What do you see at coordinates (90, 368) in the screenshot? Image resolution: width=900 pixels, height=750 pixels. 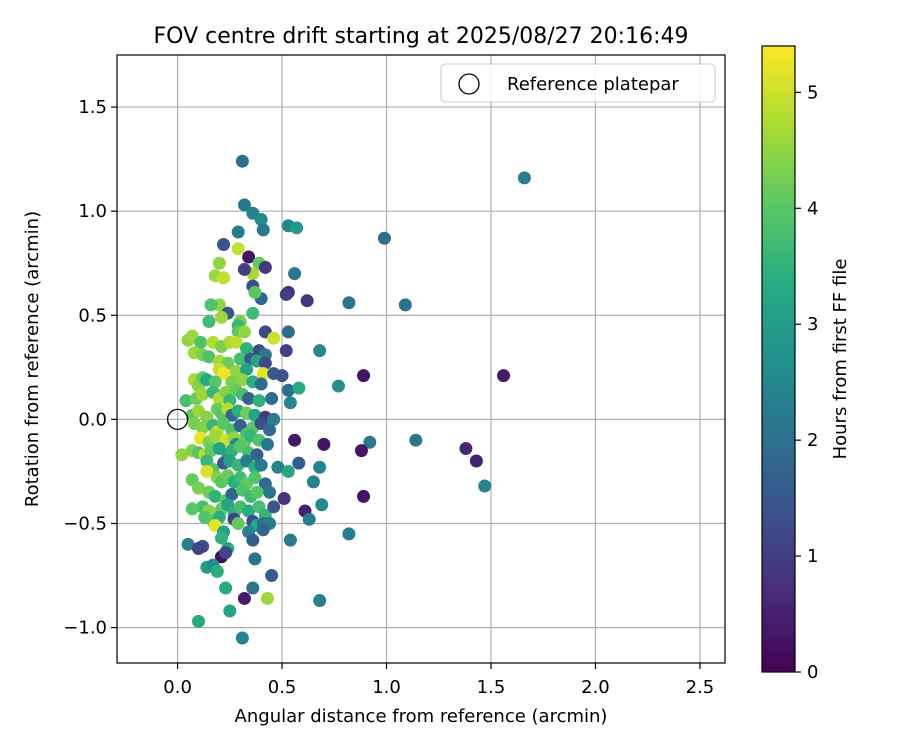 I see `y-axis-ticks: −1.0 −0.5 0.0 0.5 1.0 1.5` at bounding box center [90, 368].